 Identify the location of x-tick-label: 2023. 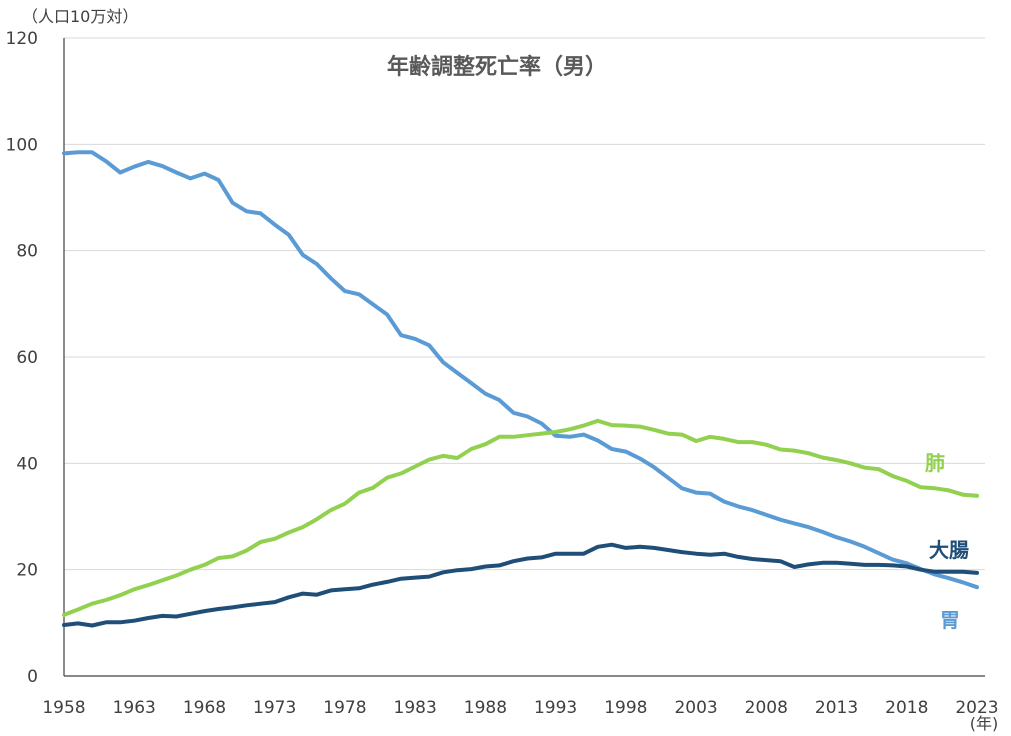
(976, 708).